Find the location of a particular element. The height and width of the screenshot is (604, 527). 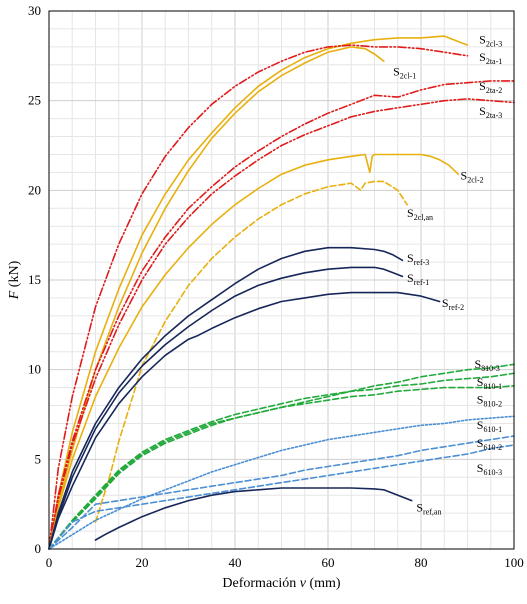

series-line-sref-an is located at coordinates (253, 514).